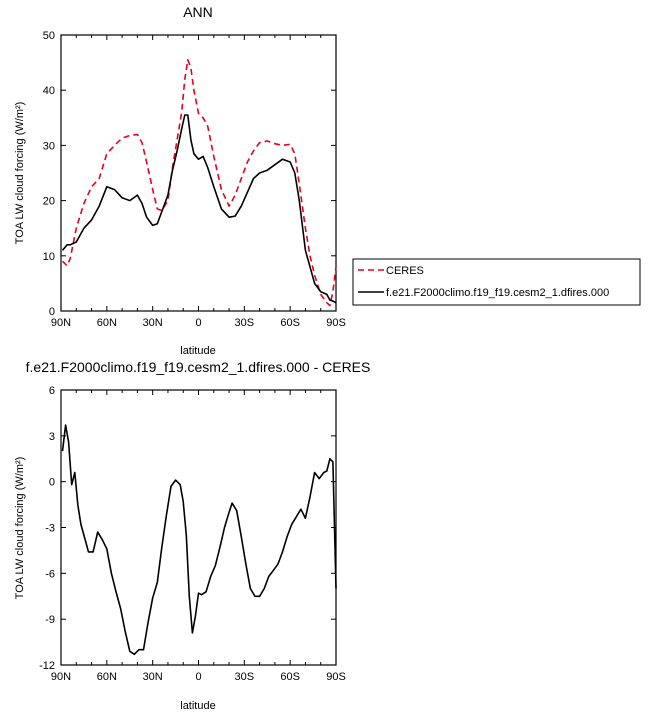  I want to click on series-line-difference, so click(199, 540).